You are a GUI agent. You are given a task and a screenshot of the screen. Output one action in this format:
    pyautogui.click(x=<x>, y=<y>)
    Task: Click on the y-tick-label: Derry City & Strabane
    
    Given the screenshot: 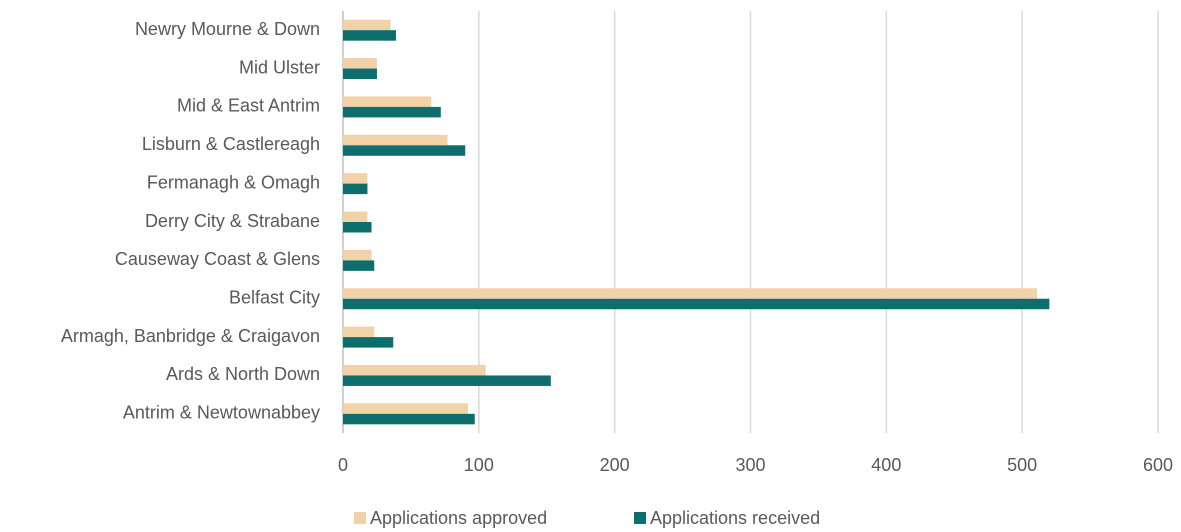 What is the action you would take?
    pyautogui.click(x=232, y=221)
    